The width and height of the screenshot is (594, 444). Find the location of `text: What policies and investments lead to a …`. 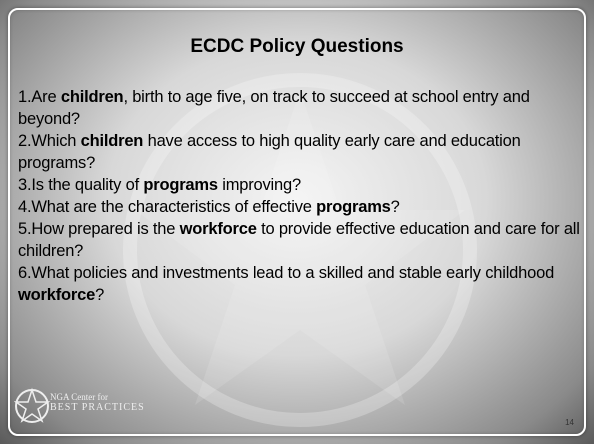

text: What policies and investments lead to a … is located at coordinates (293, 273).